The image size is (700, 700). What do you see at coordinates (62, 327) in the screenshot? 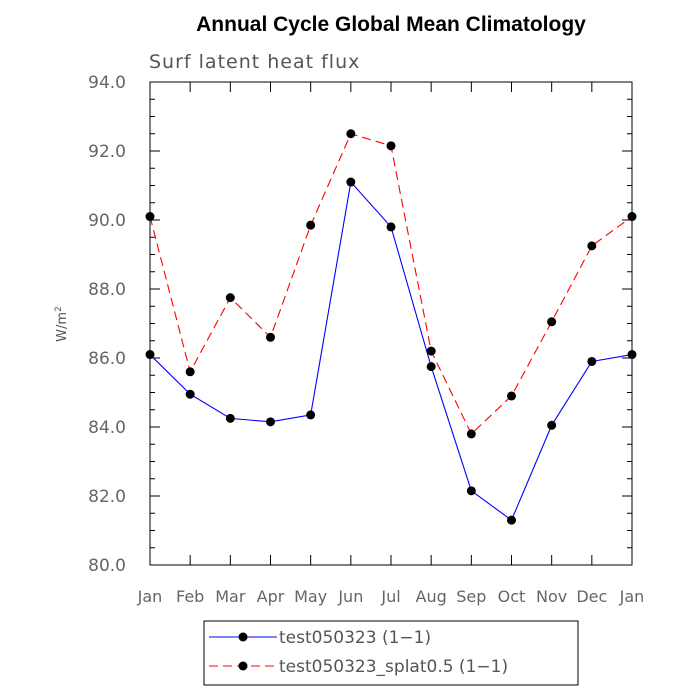
I see `y-axis-label-unit: W/m` at bounding box center [62, 327].